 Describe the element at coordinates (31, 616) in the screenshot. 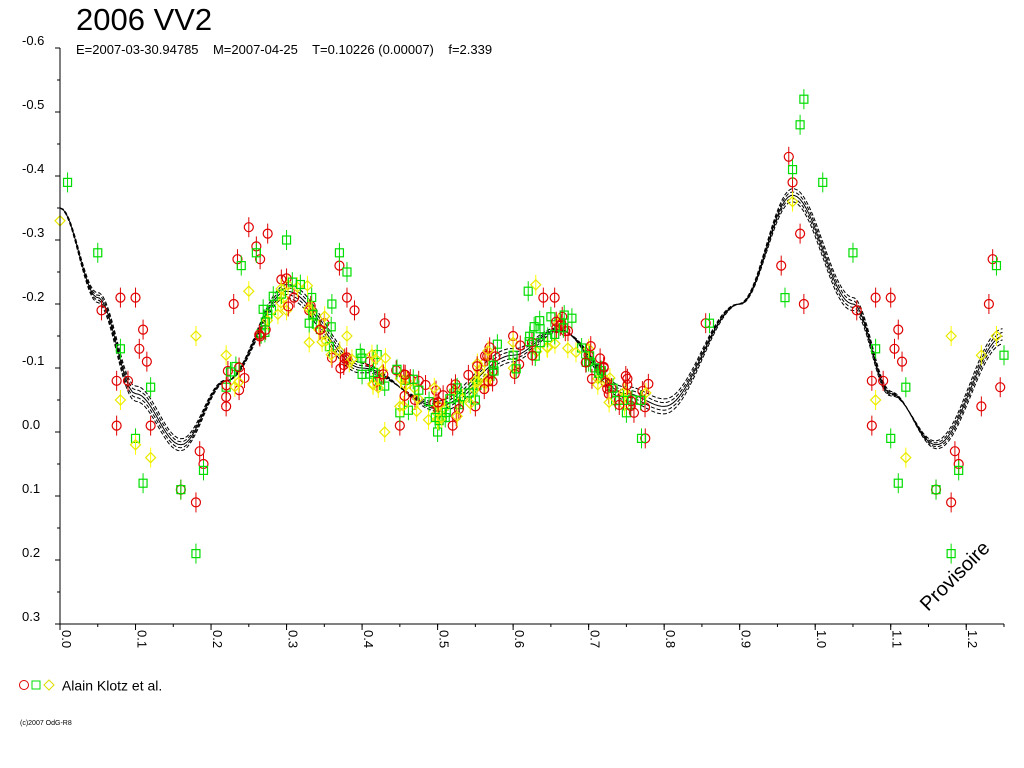

I see `y-tick-label: 0.3` at that location.